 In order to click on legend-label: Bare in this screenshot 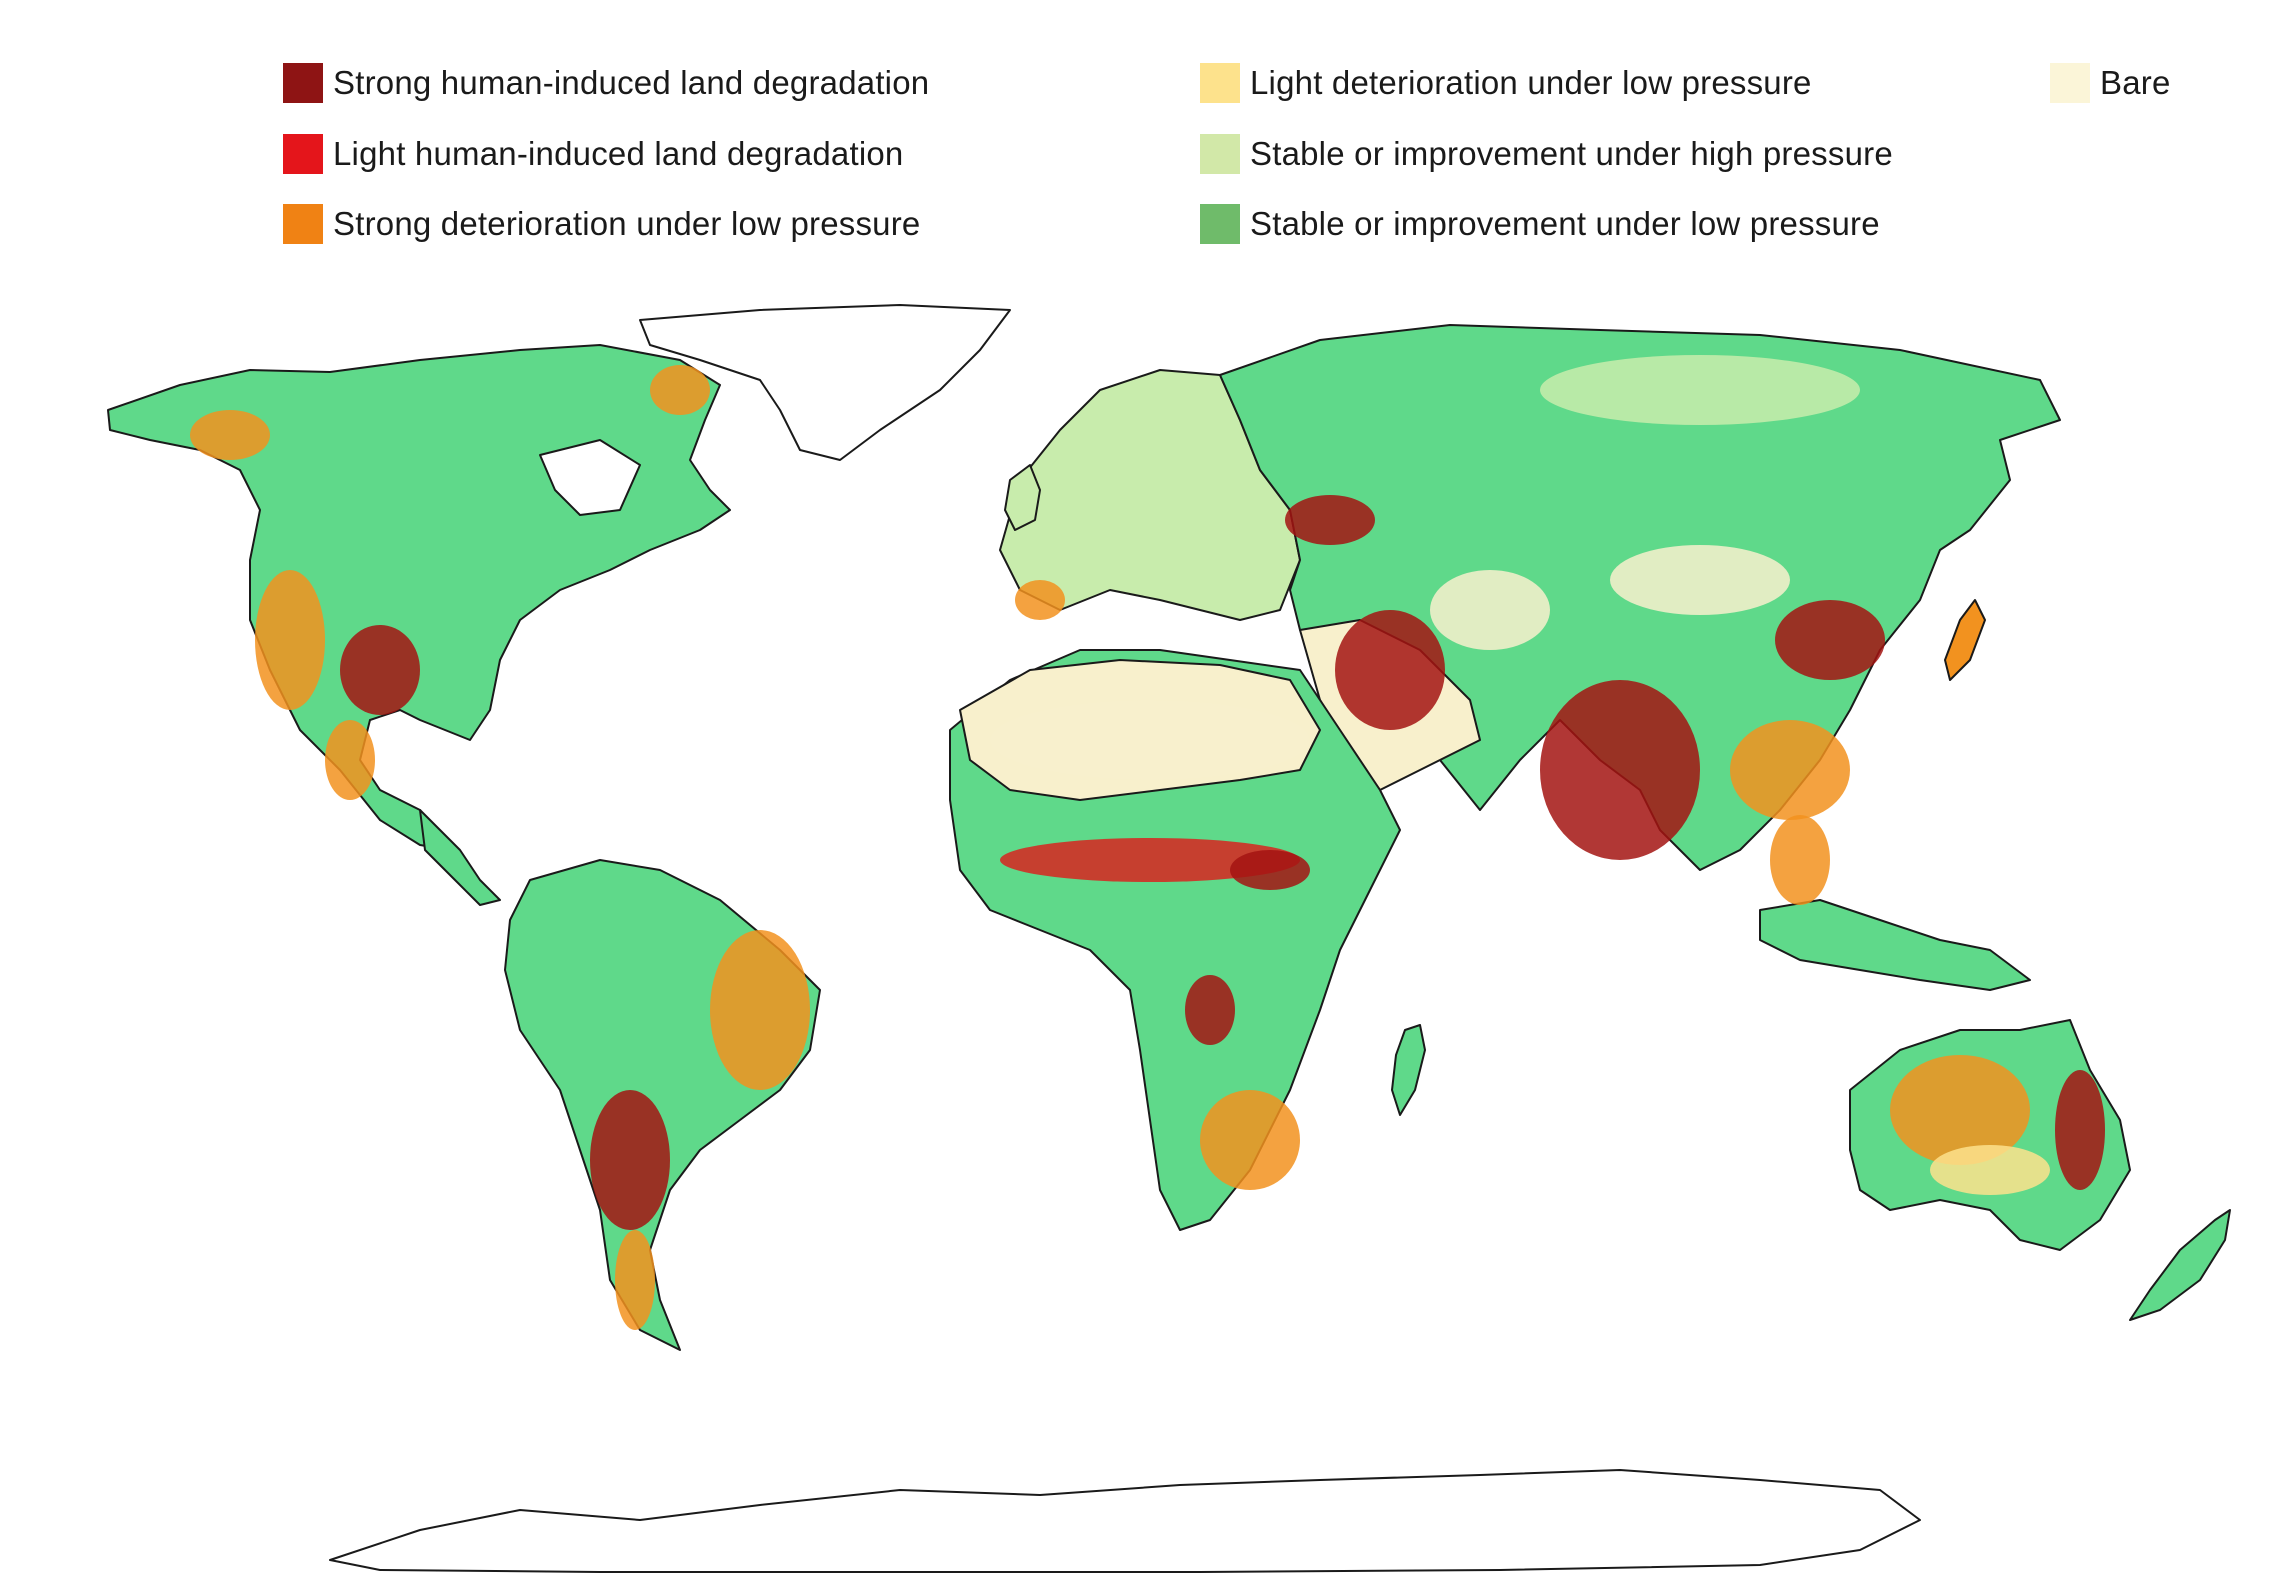, I will do `click(2135, 82)`.